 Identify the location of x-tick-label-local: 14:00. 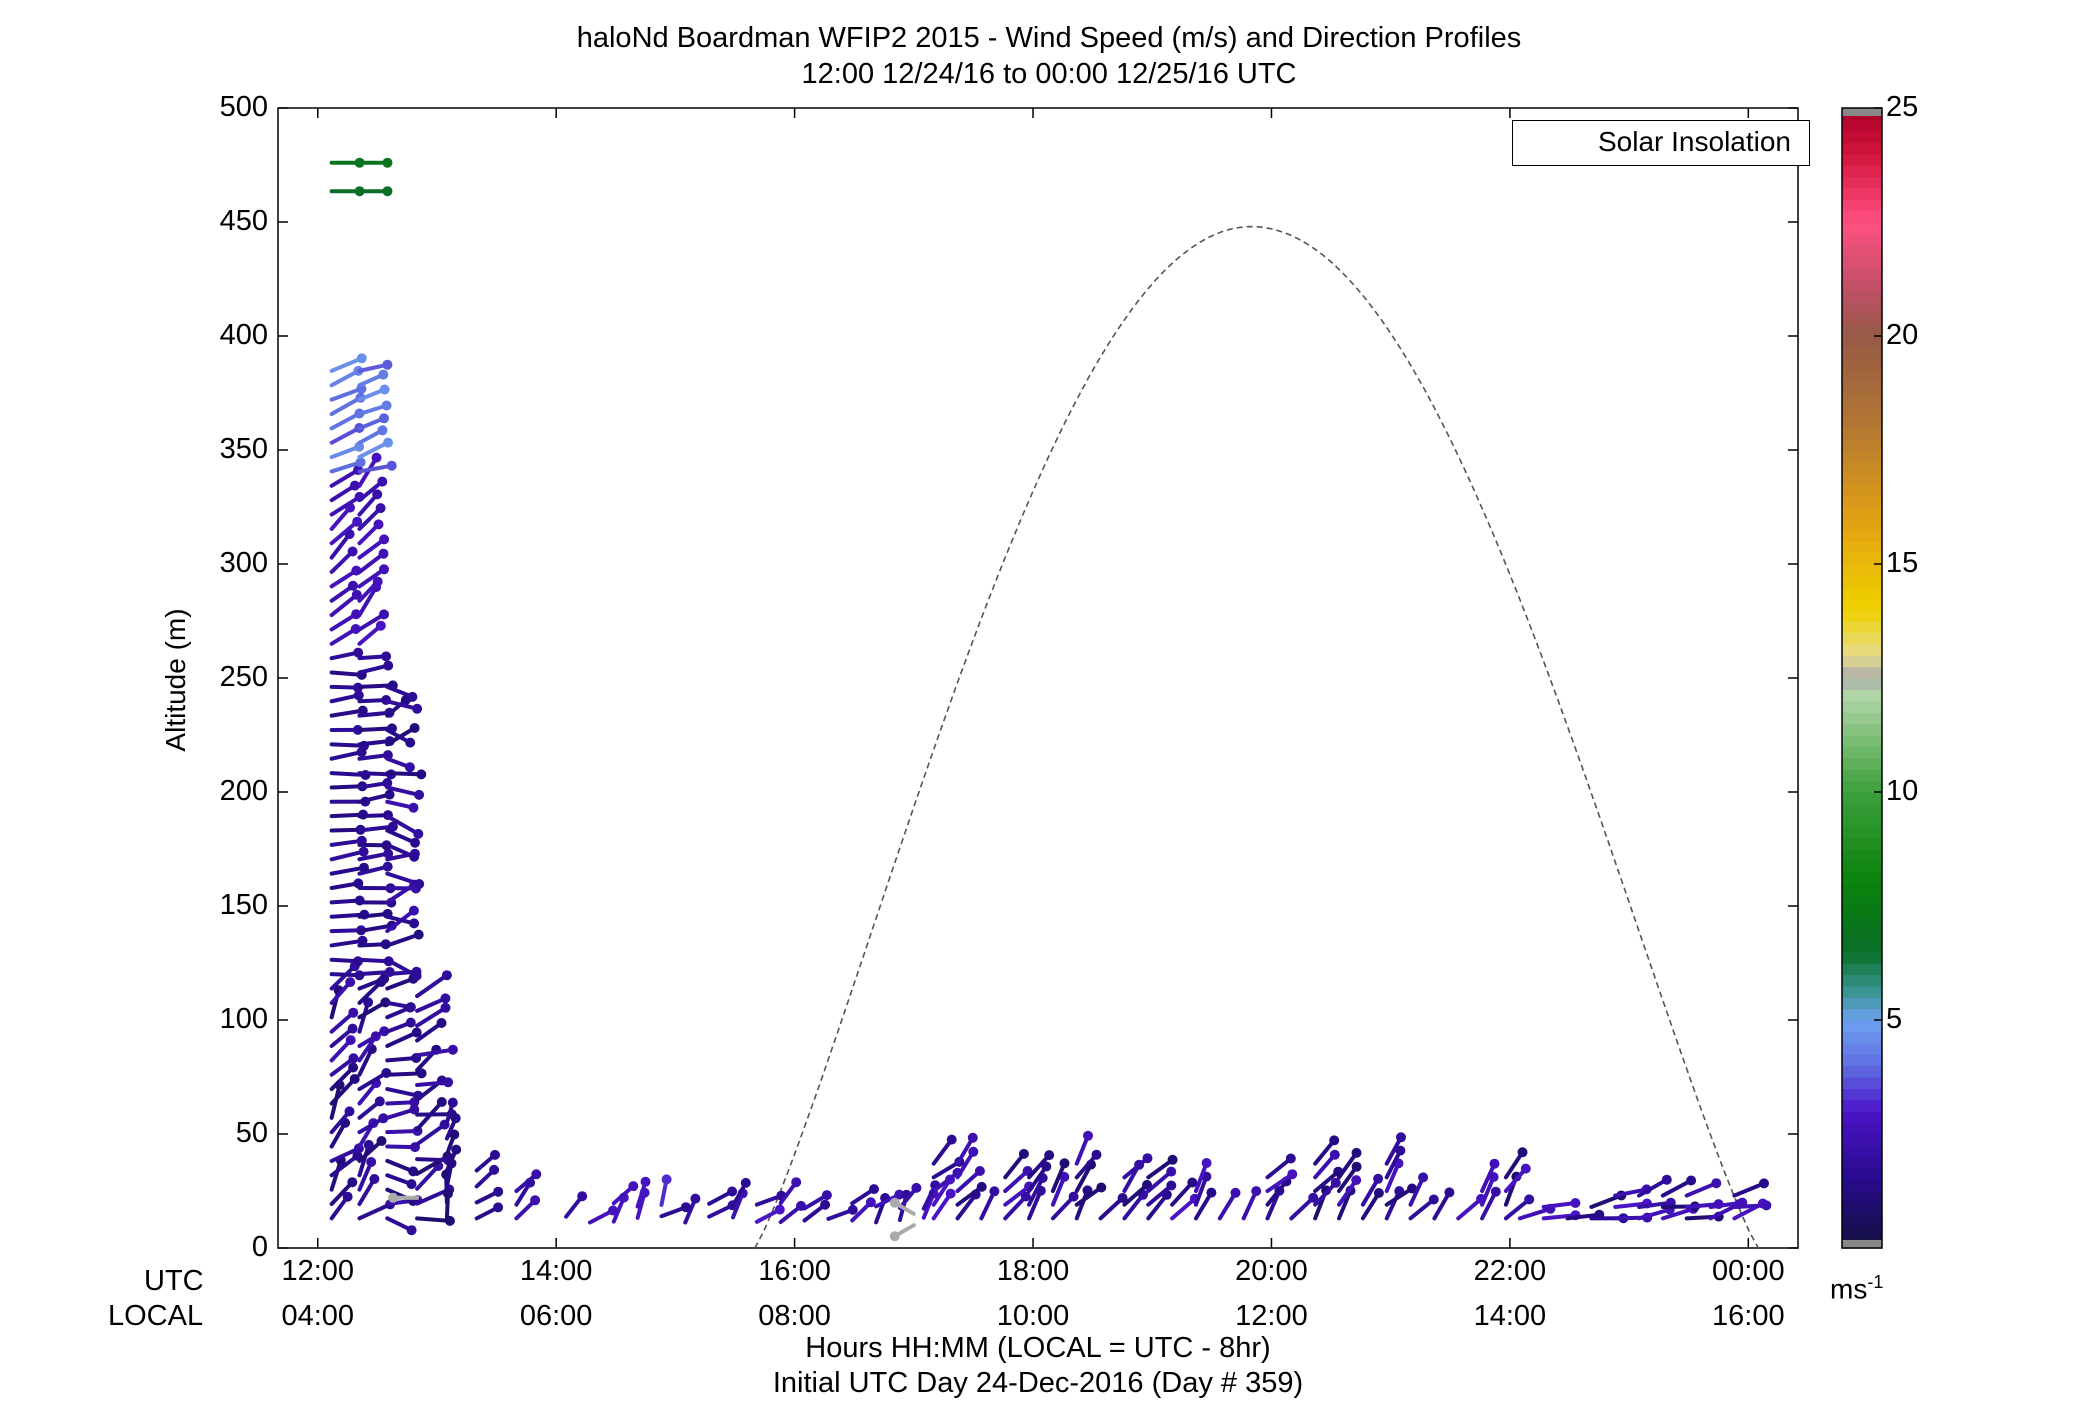
(1510, 1316).